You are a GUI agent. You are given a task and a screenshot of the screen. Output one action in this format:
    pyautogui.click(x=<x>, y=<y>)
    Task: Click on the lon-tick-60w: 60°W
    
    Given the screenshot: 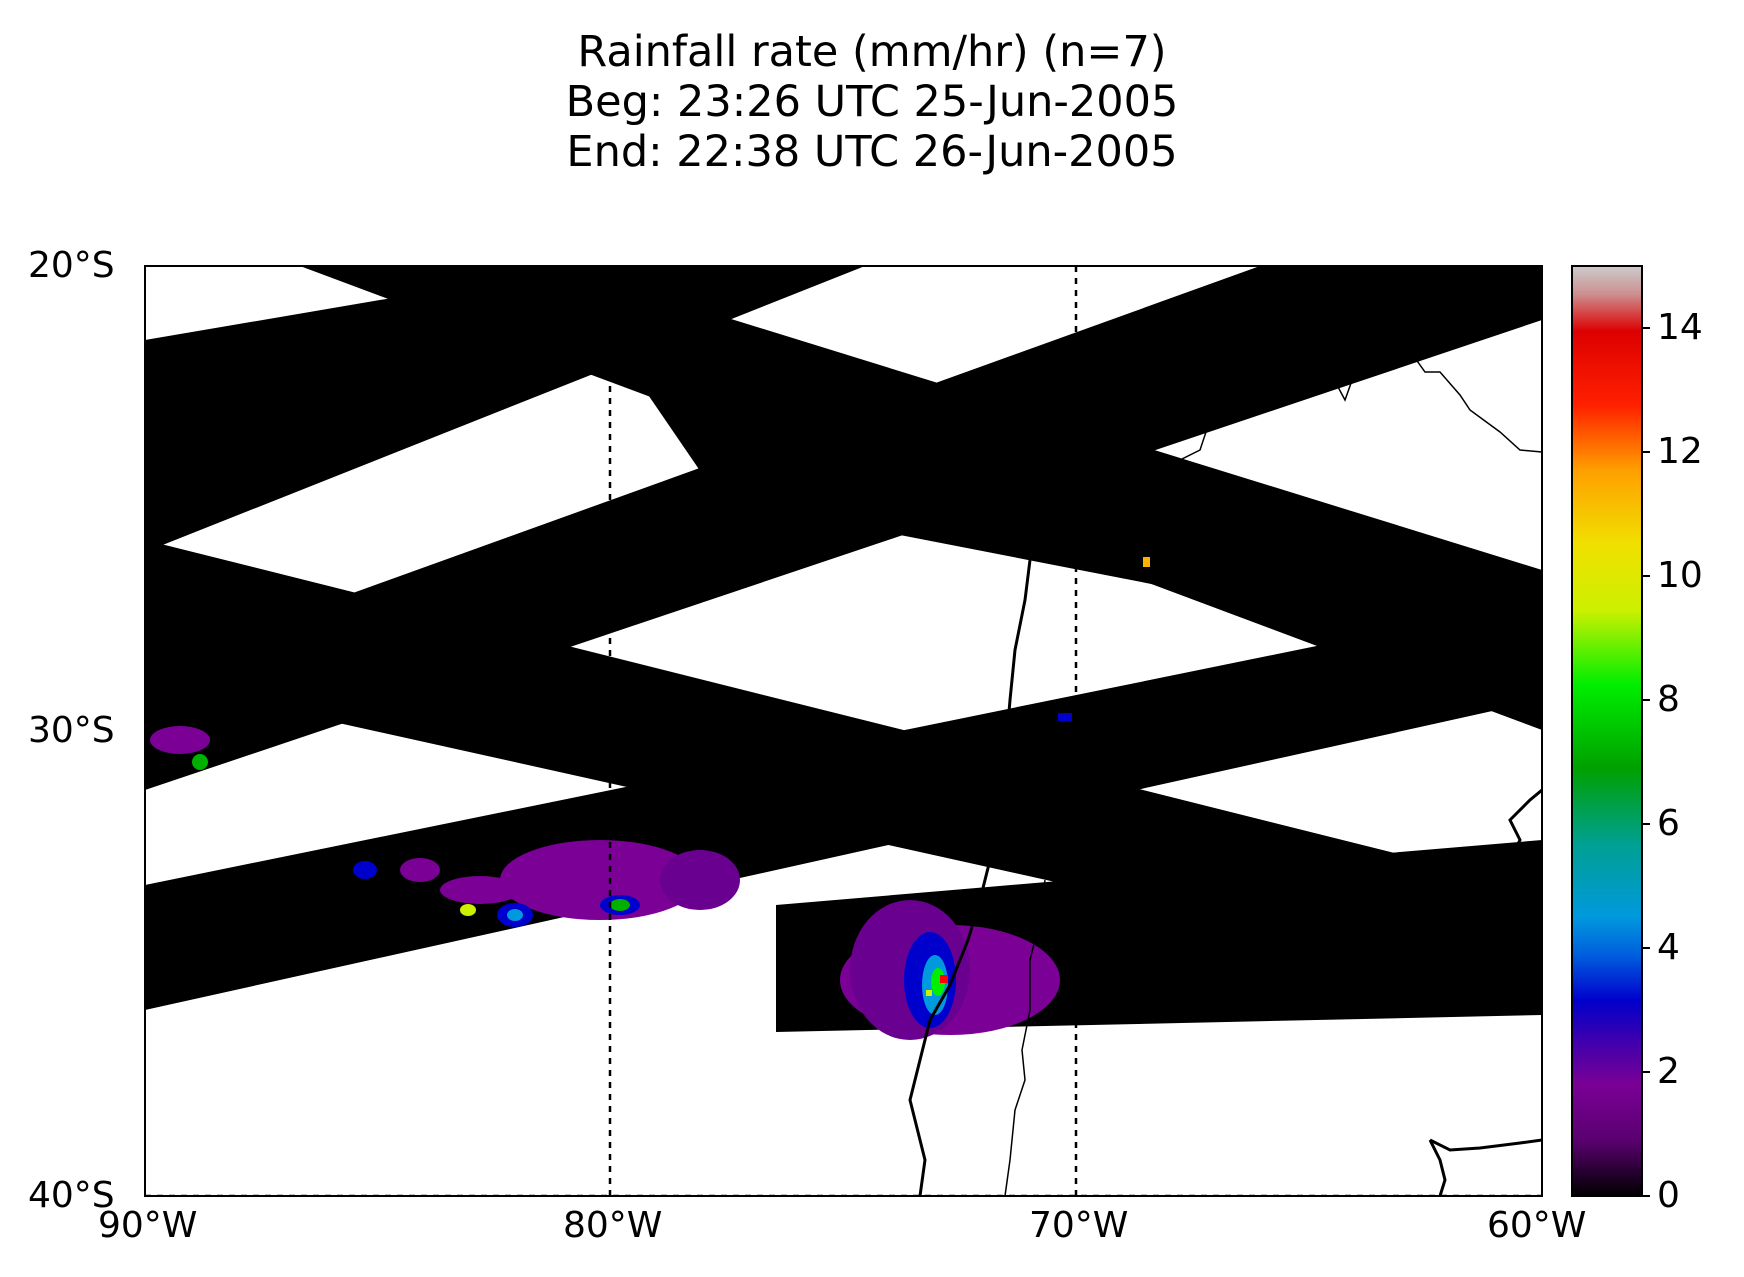 What is the action you would take?
    pyautogui.click(x=1537, y=1225)
    